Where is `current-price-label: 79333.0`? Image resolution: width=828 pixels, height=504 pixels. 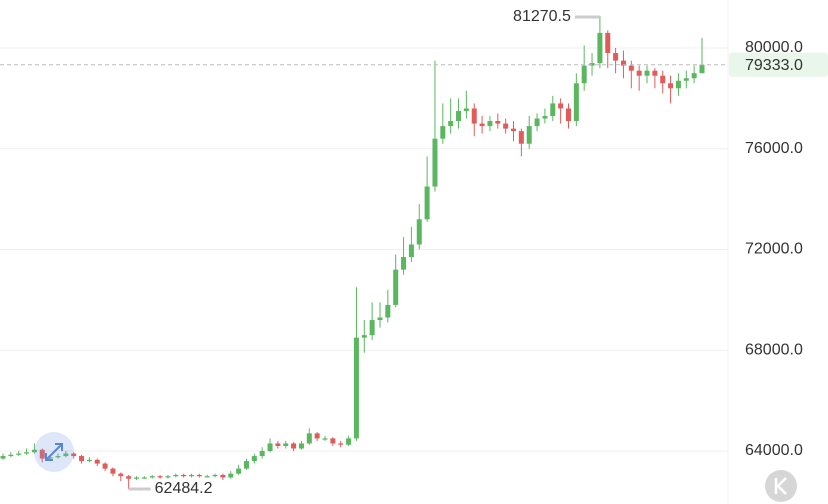
current-price-label: 79333.0 is located at coordinates (774, 65).